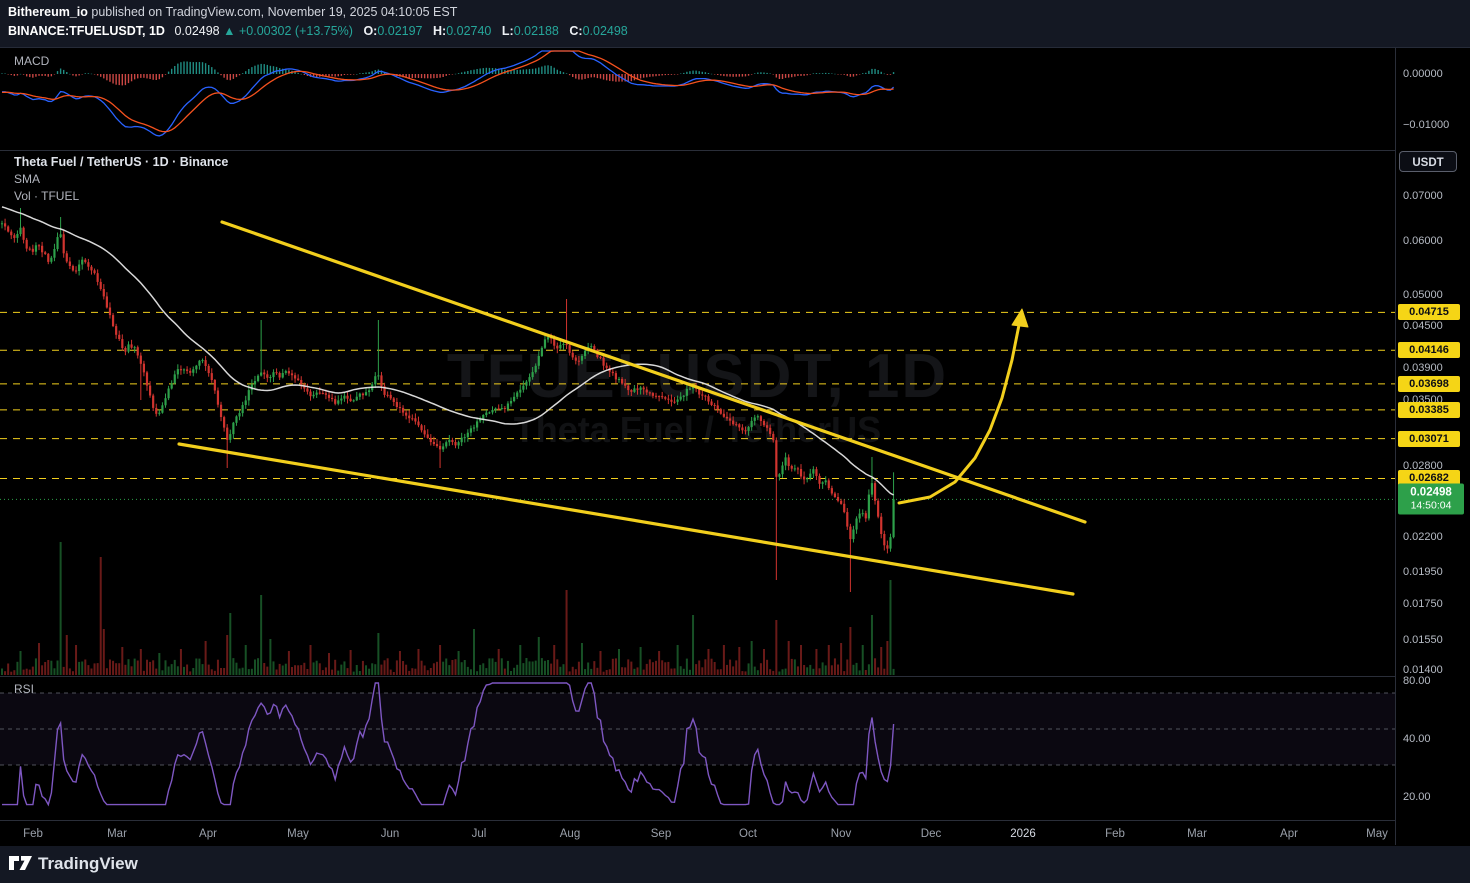 The height and width of the screenshot is (883, 1470). What do you see at coordinates (735, 864) in the screenshot?
I see `snapshot-footer: TradingView` at bounding box center [735, 864].